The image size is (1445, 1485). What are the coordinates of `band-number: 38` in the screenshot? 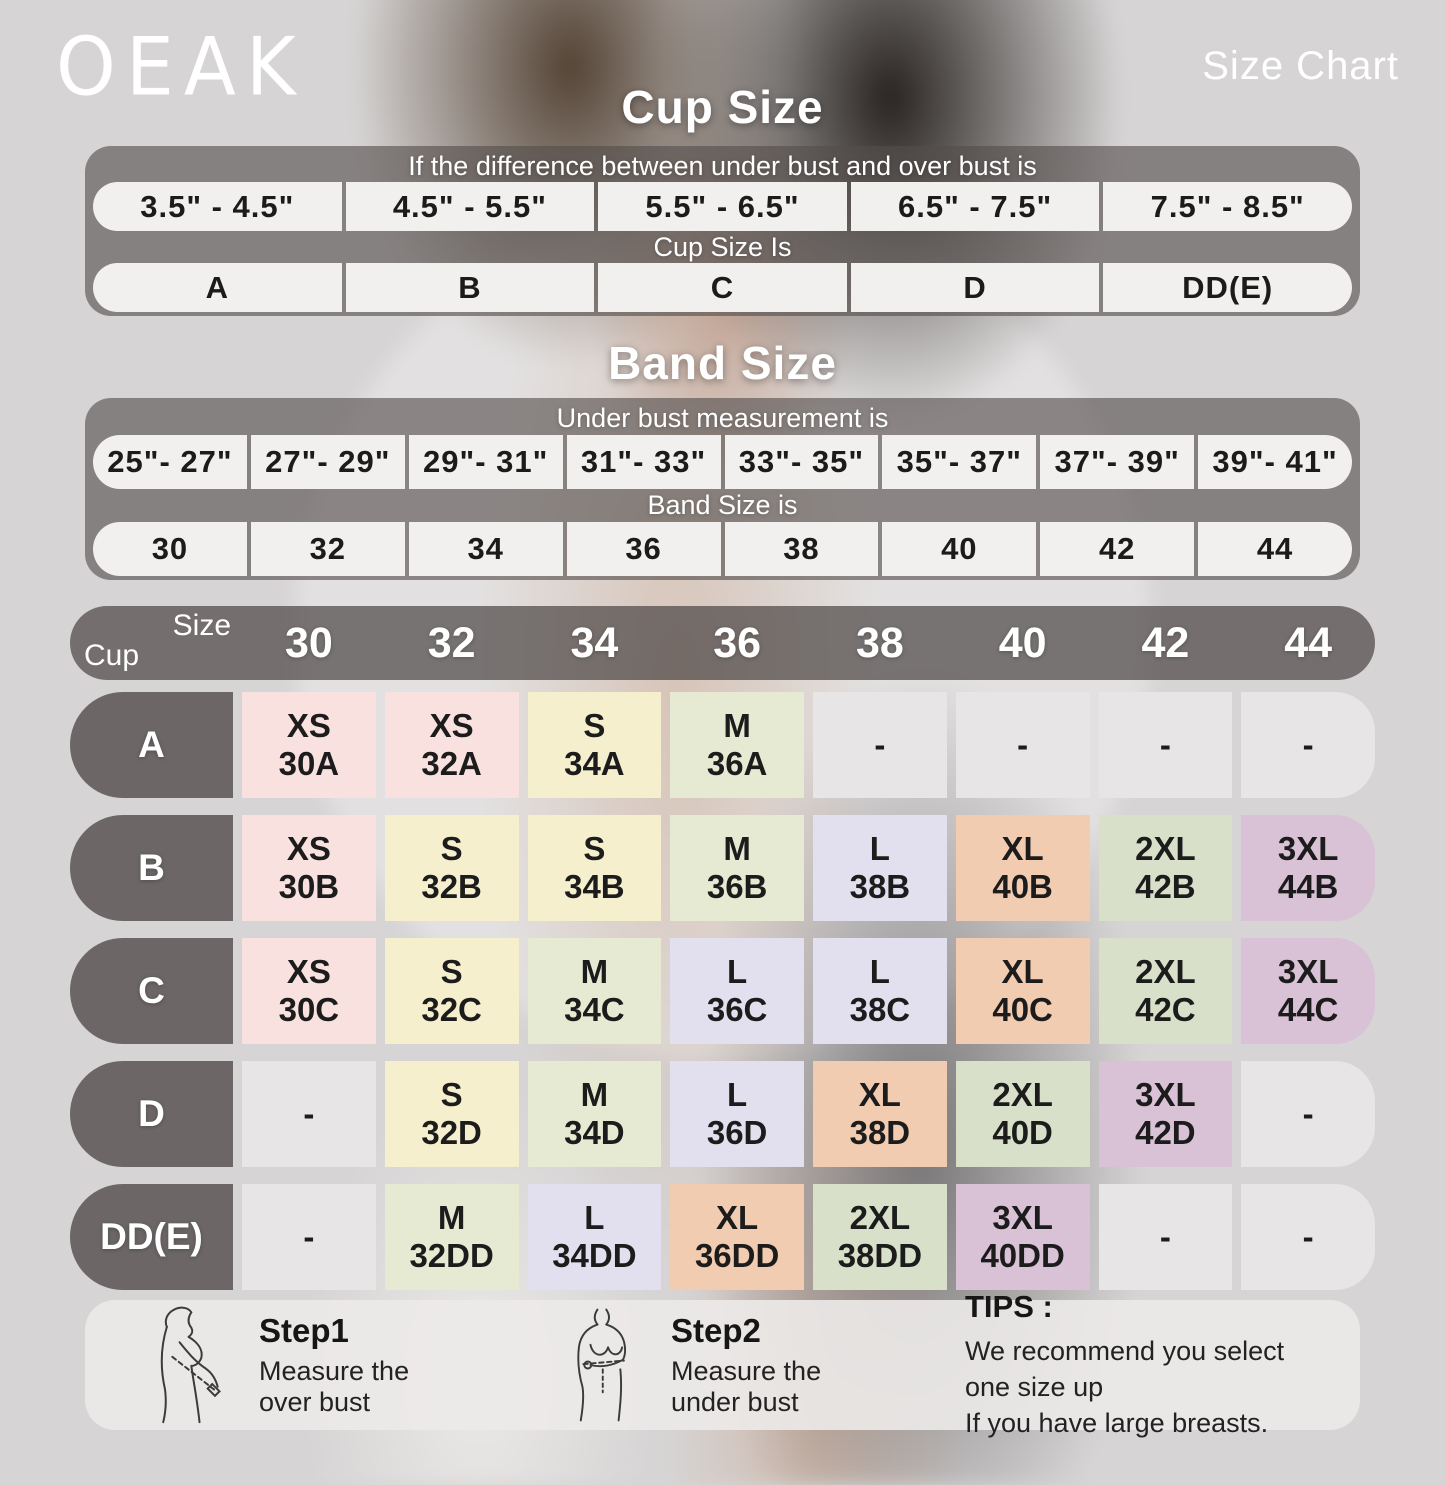 It's located at (801, 548).